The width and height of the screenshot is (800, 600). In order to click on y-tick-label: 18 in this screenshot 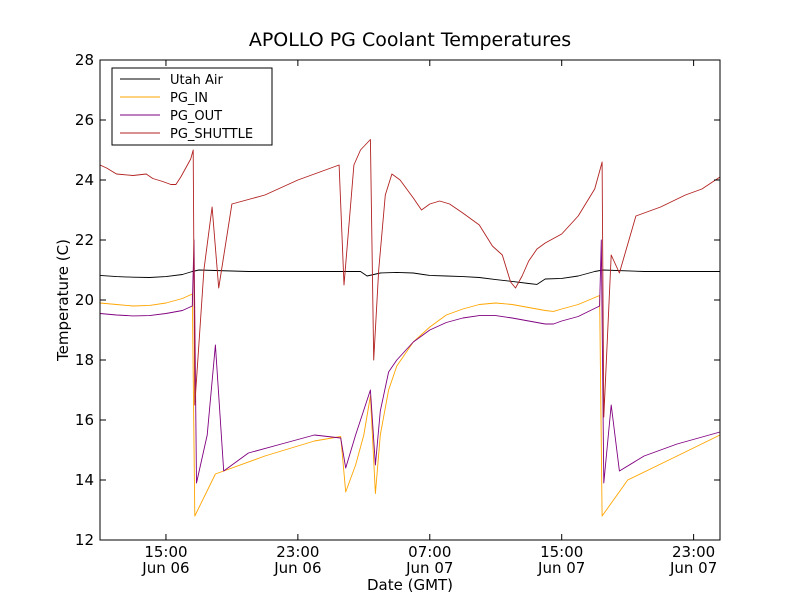, I will do `click(84, 360)`.